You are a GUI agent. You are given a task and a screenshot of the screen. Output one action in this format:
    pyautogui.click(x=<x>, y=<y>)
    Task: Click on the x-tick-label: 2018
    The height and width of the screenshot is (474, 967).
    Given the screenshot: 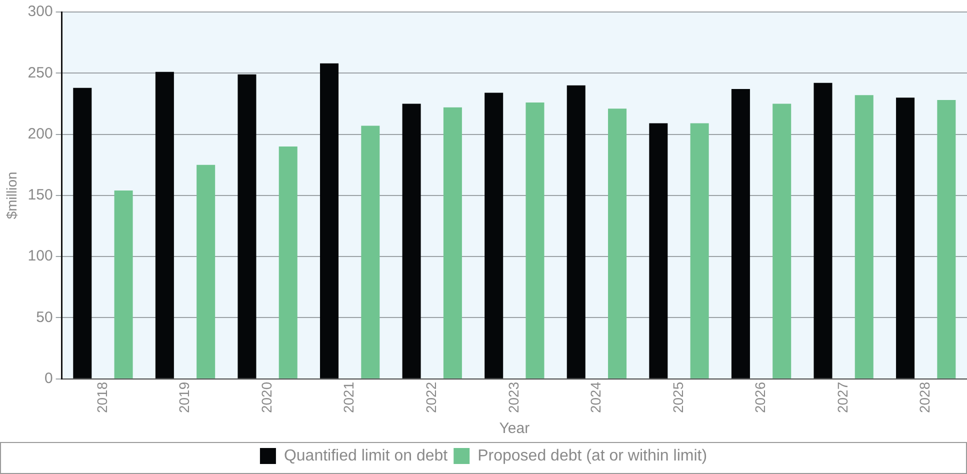 What is the action you would take?
    pyautogui.click(x=102, y=398)
    